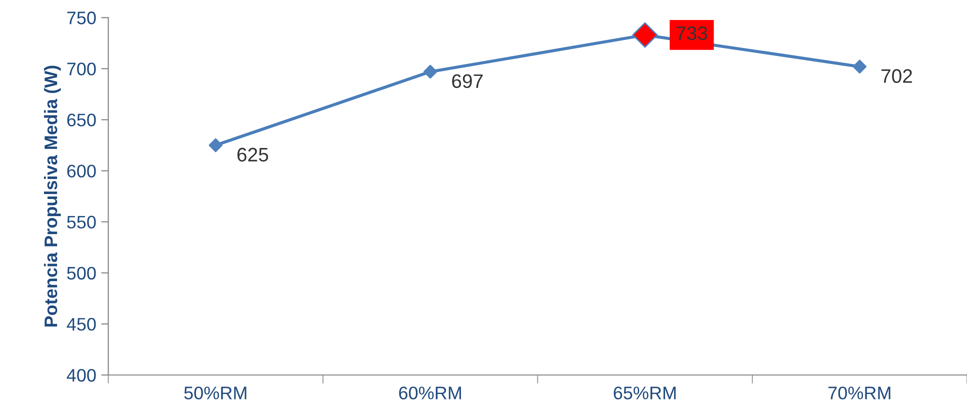 Image resolution: width=967 pixels, height=419 pixels. Describe the element at coordinates (645, 393) in the screenshot. I see `x-tick-label: 65%RM` at that location.